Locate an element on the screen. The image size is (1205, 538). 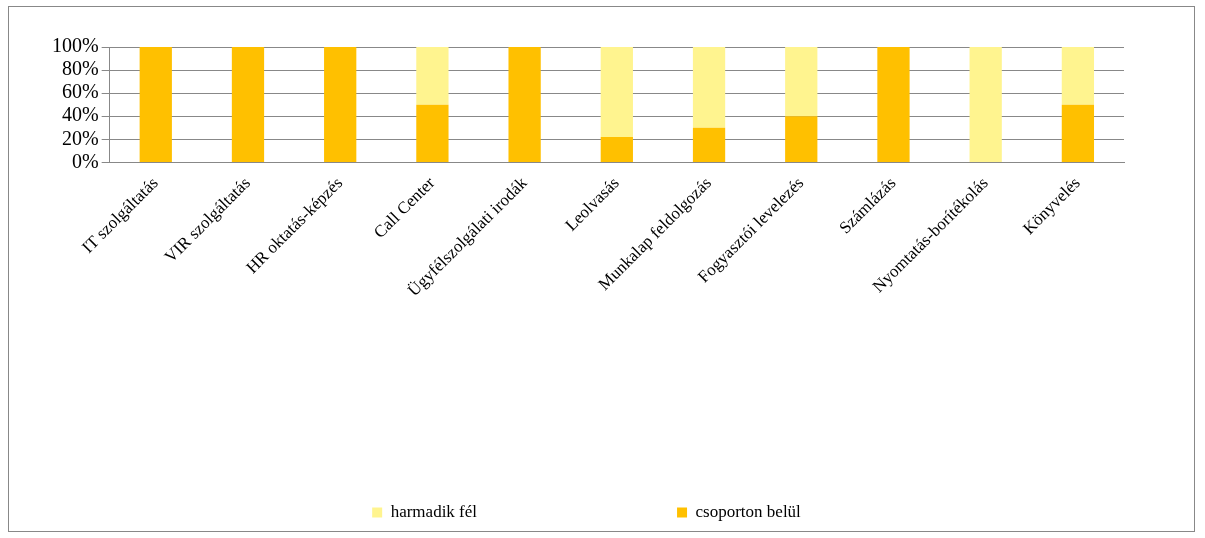
y-tick-label: 80% is located at coordinates (80, 68).